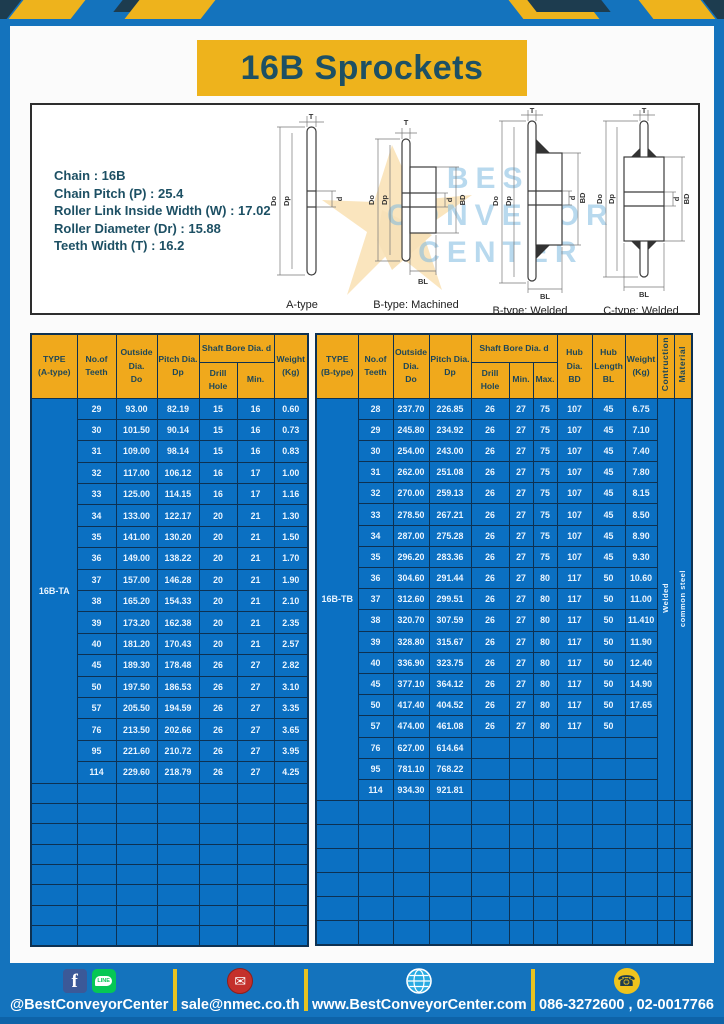 The height and width of the screenshot is (1024, 724). Describe the element at coordinates (417, 202) in the screenshot. I see `sprocket-drawing-b-machined: T Do Dp d BD BL` at that location.